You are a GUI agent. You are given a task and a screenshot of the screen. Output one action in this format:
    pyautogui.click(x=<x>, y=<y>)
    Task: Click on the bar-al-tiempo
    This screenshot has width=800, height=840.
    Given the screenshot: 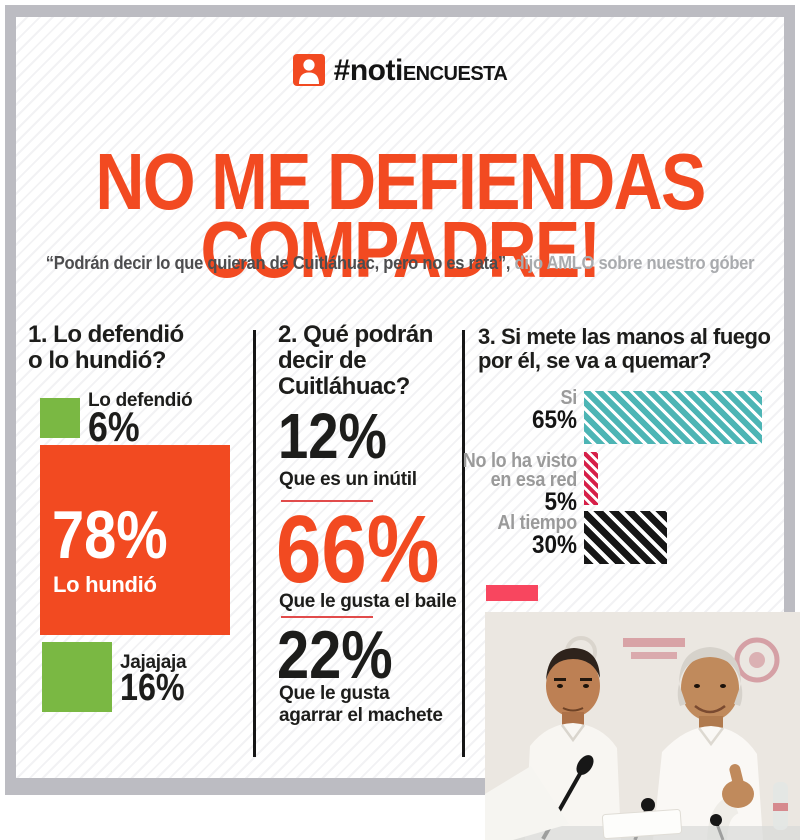 What is the action you would take?
    pyautogui.click(x=625, y=537)
    